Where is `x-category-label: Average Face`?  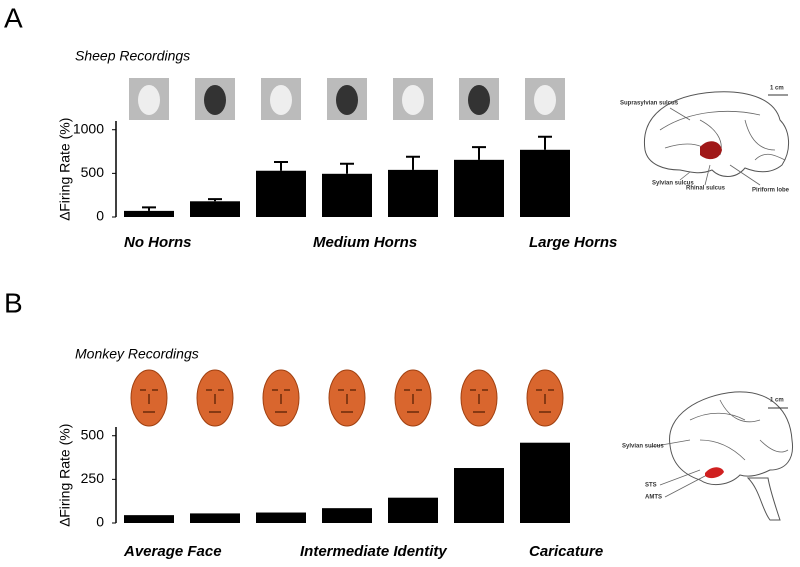
x-category-label: Average Face is located at coordinates (172, 551).